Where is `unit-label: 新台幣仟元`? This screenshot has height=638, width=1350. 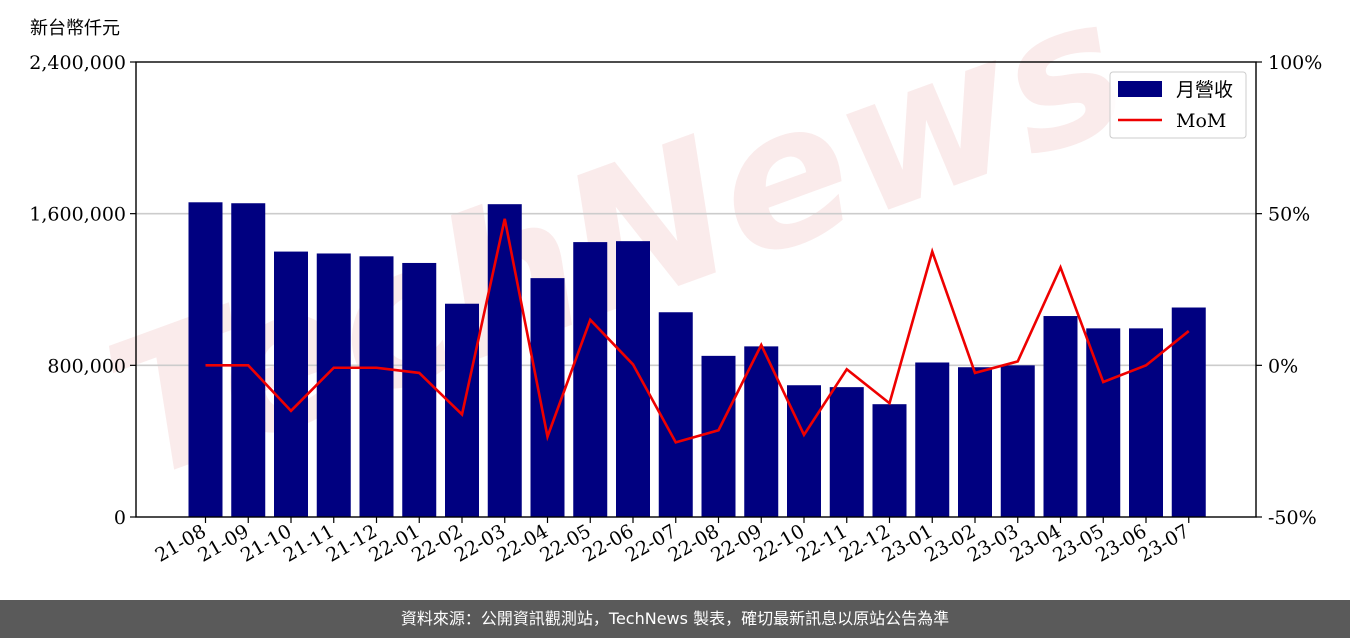 unit-label: 新台幣仟元 is located at coordinates (75, 28).